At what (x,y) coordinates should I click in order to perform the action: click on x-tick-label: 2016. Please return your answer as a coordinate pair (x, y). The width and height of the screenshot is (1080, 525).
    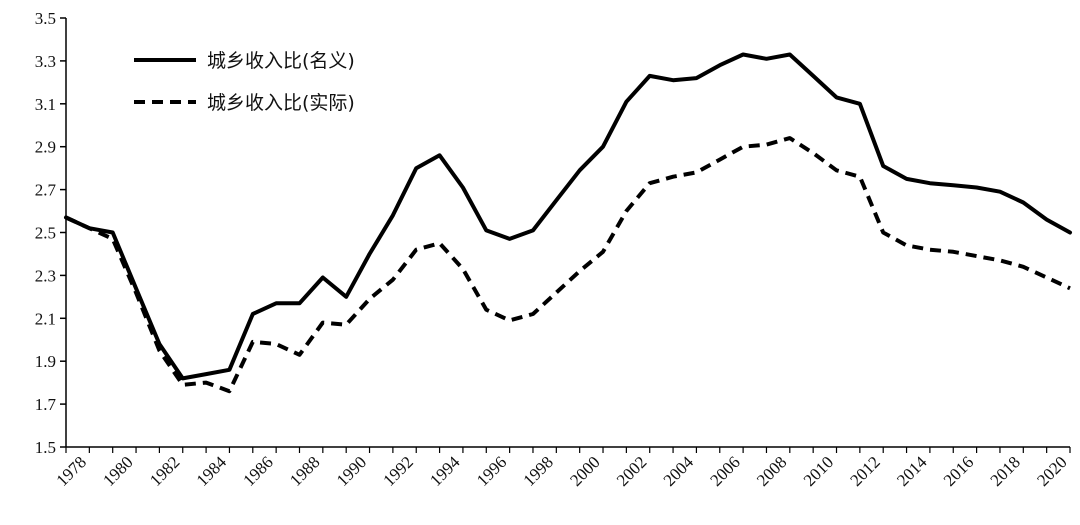
    Looking at the image, I should click on (958, 470).